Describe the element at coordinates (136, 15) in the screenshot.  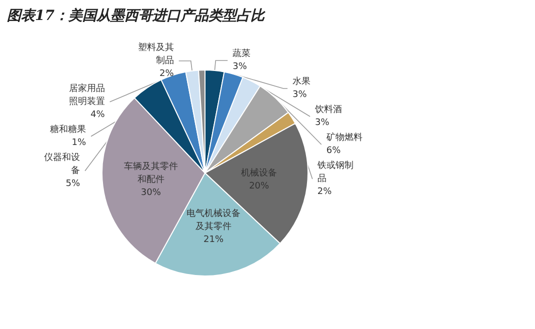
I see `chart-title: 图表17：美国从墨西哥进口产品类型占比` at that location.